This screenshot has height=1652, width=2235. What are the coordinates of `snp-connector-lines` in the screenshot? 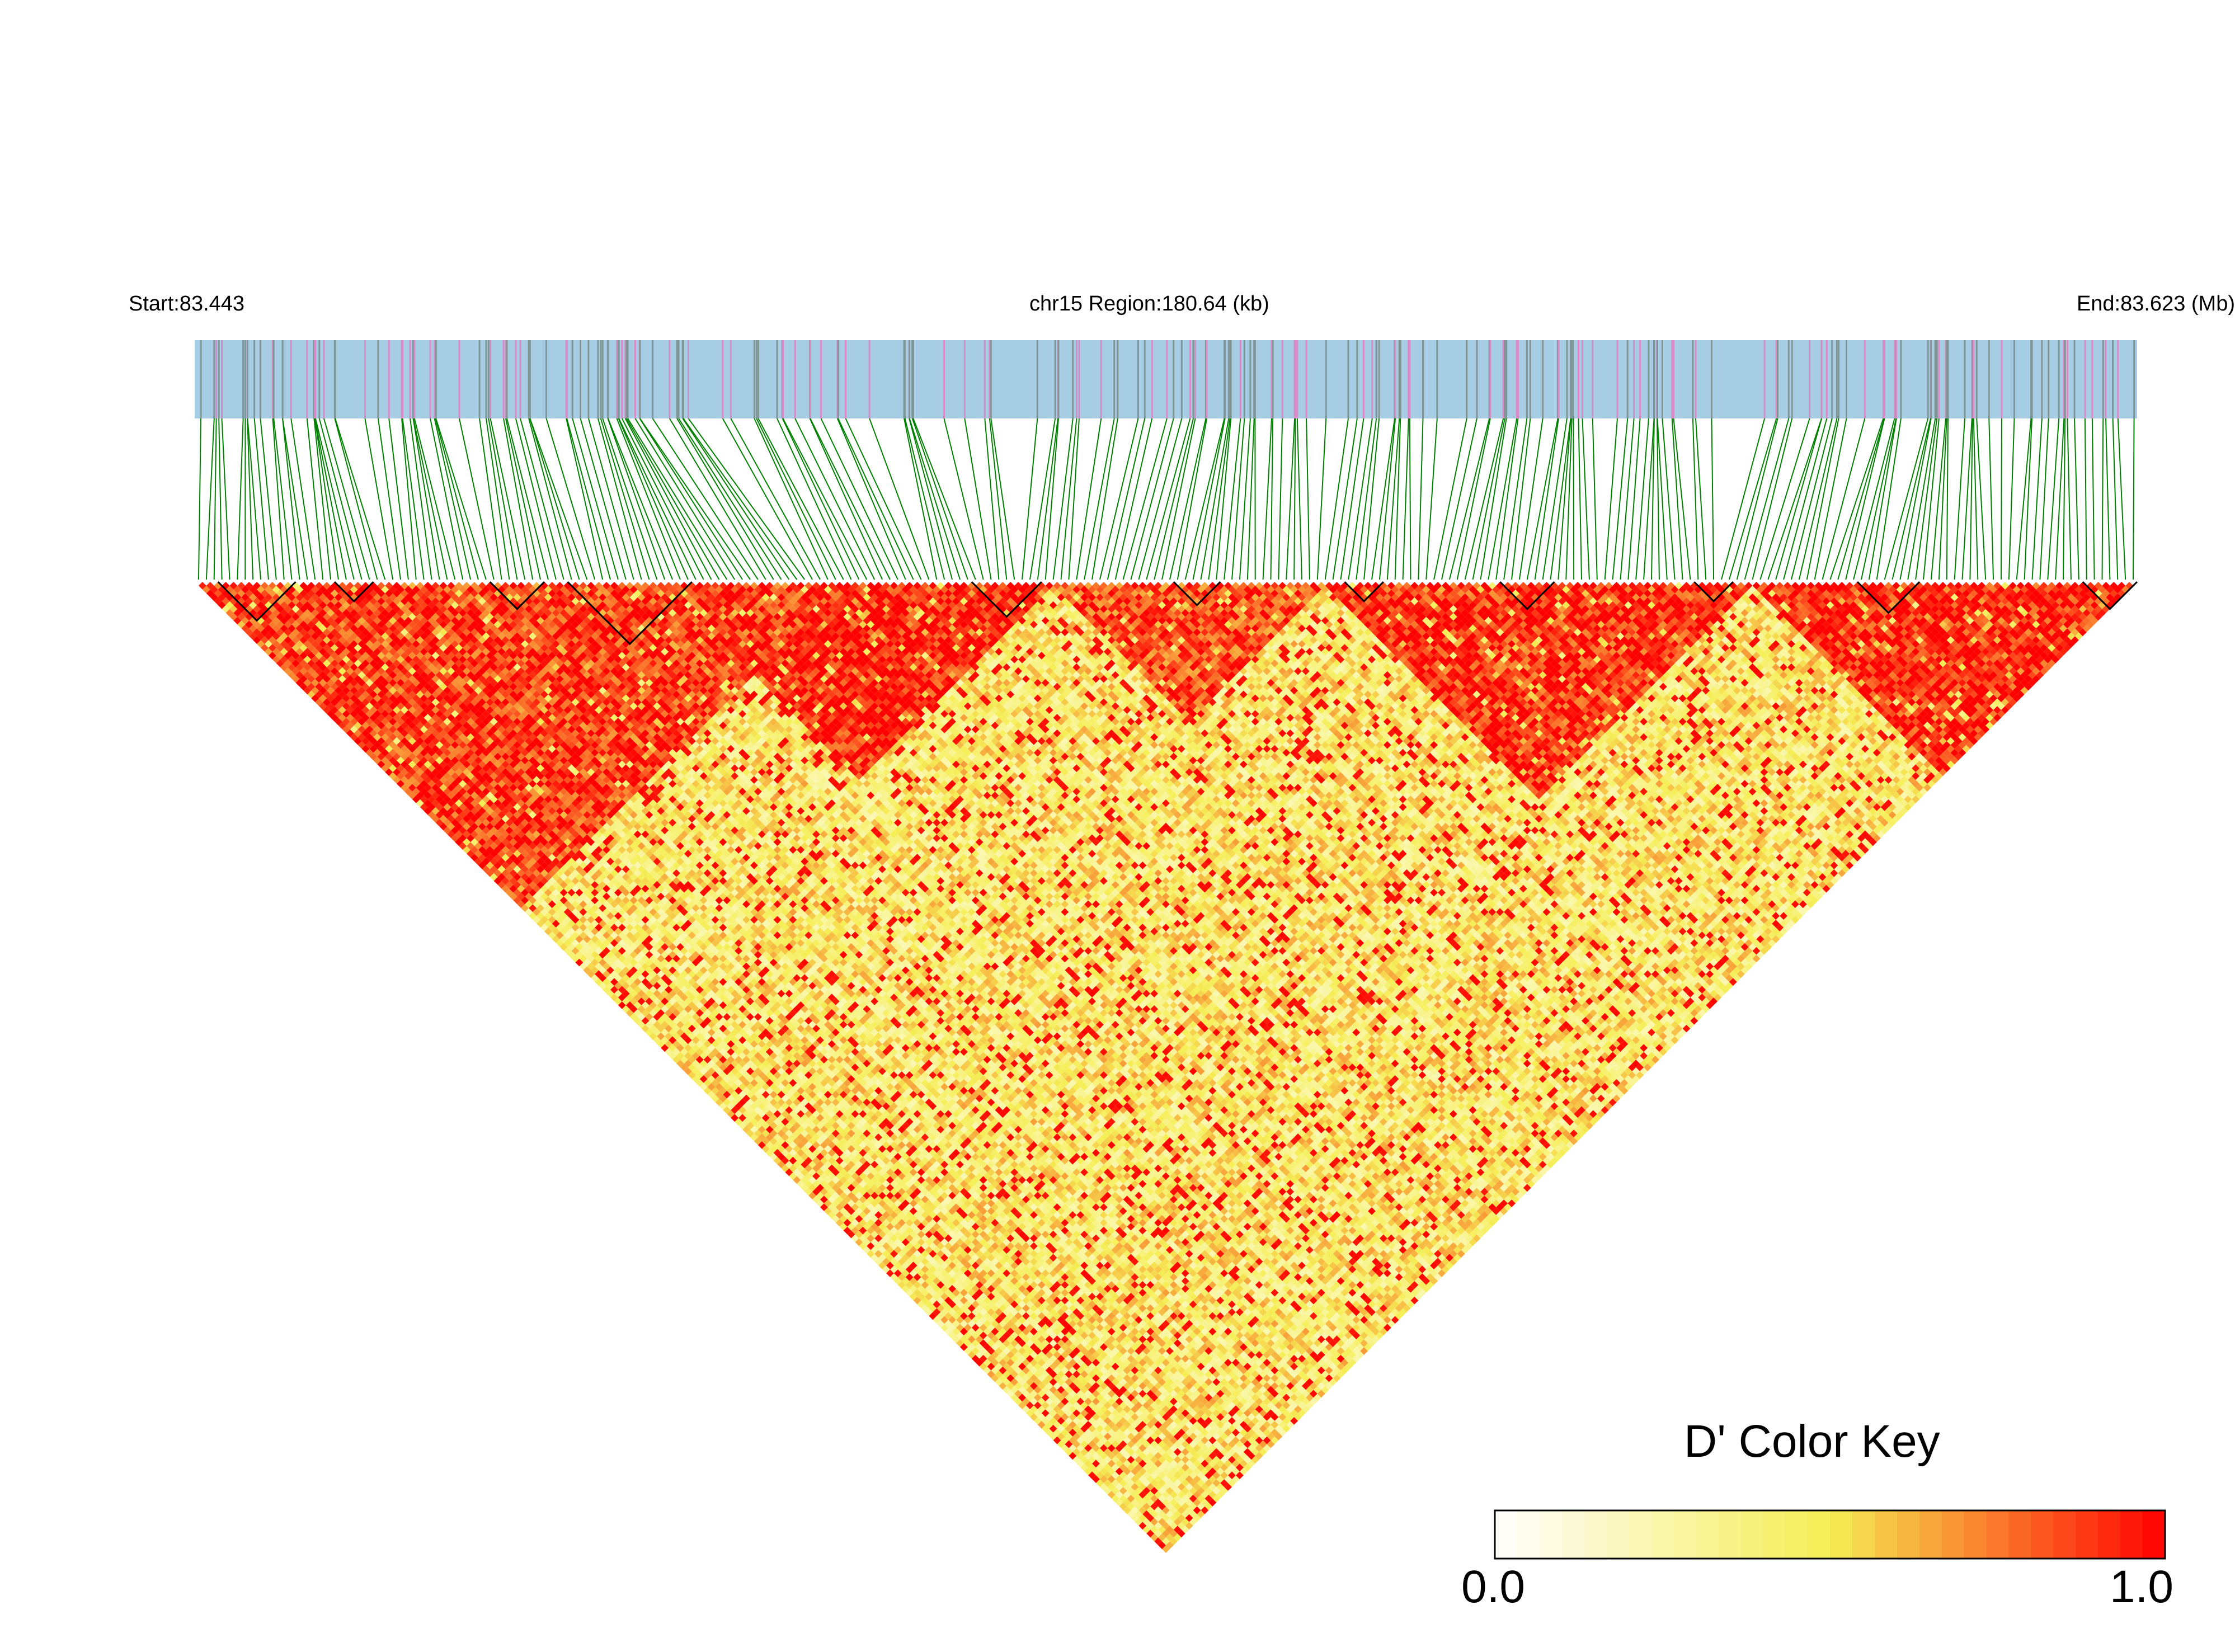 It's located at (1166, 499).